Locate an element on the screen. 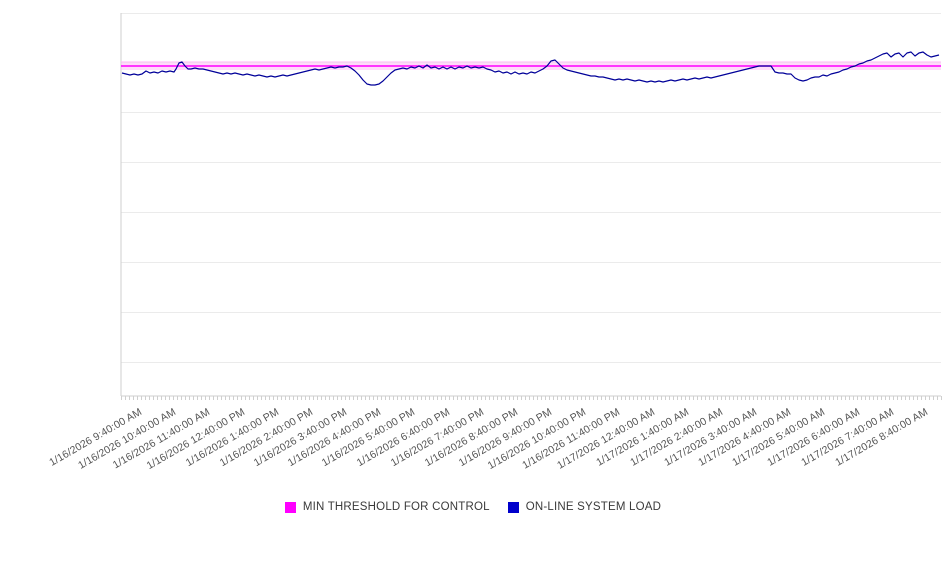  legend-item: ON-LINE SYSTEM LOAD is located at coordinates (584, 507).